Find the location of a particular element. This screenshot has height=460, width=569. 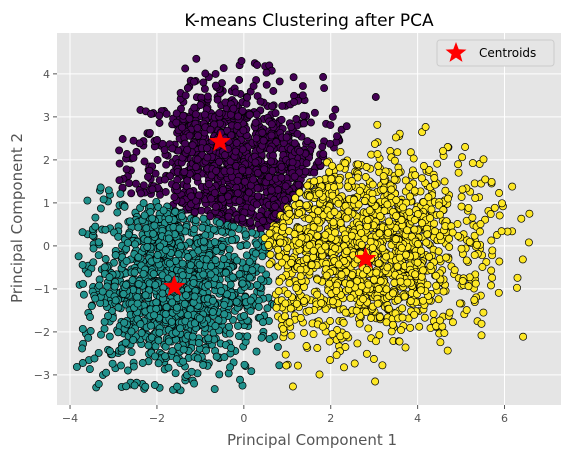

legend-label: Centroids is located at coordinates (507, 53).